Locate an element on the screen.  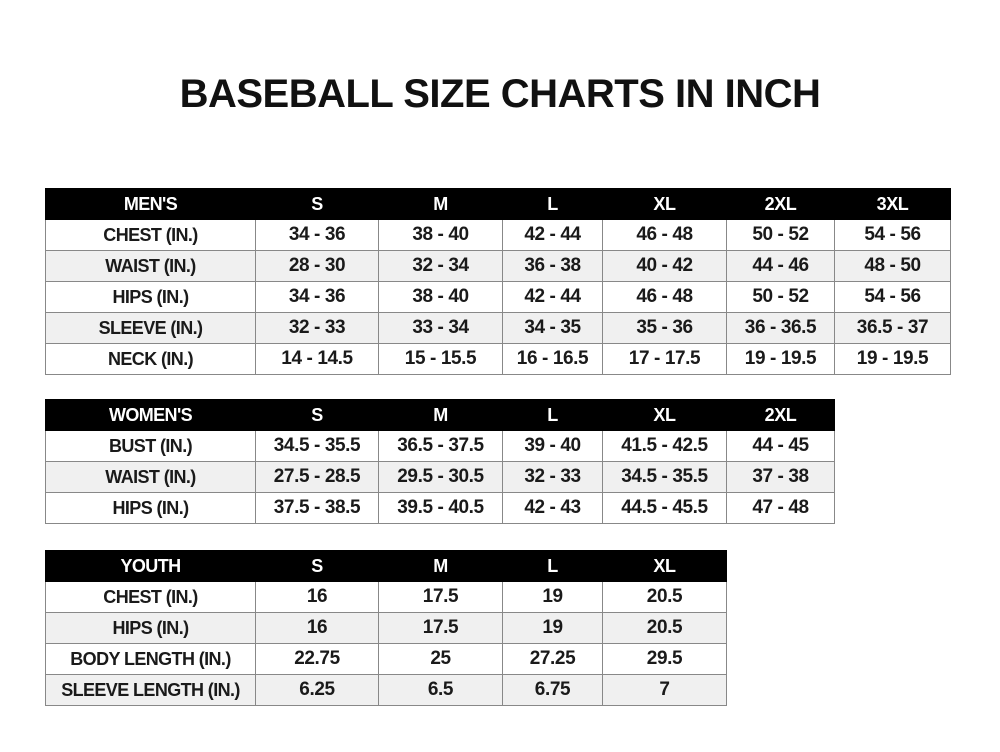
size-cell: 37 - 38 is located at coordinates (780, 477).